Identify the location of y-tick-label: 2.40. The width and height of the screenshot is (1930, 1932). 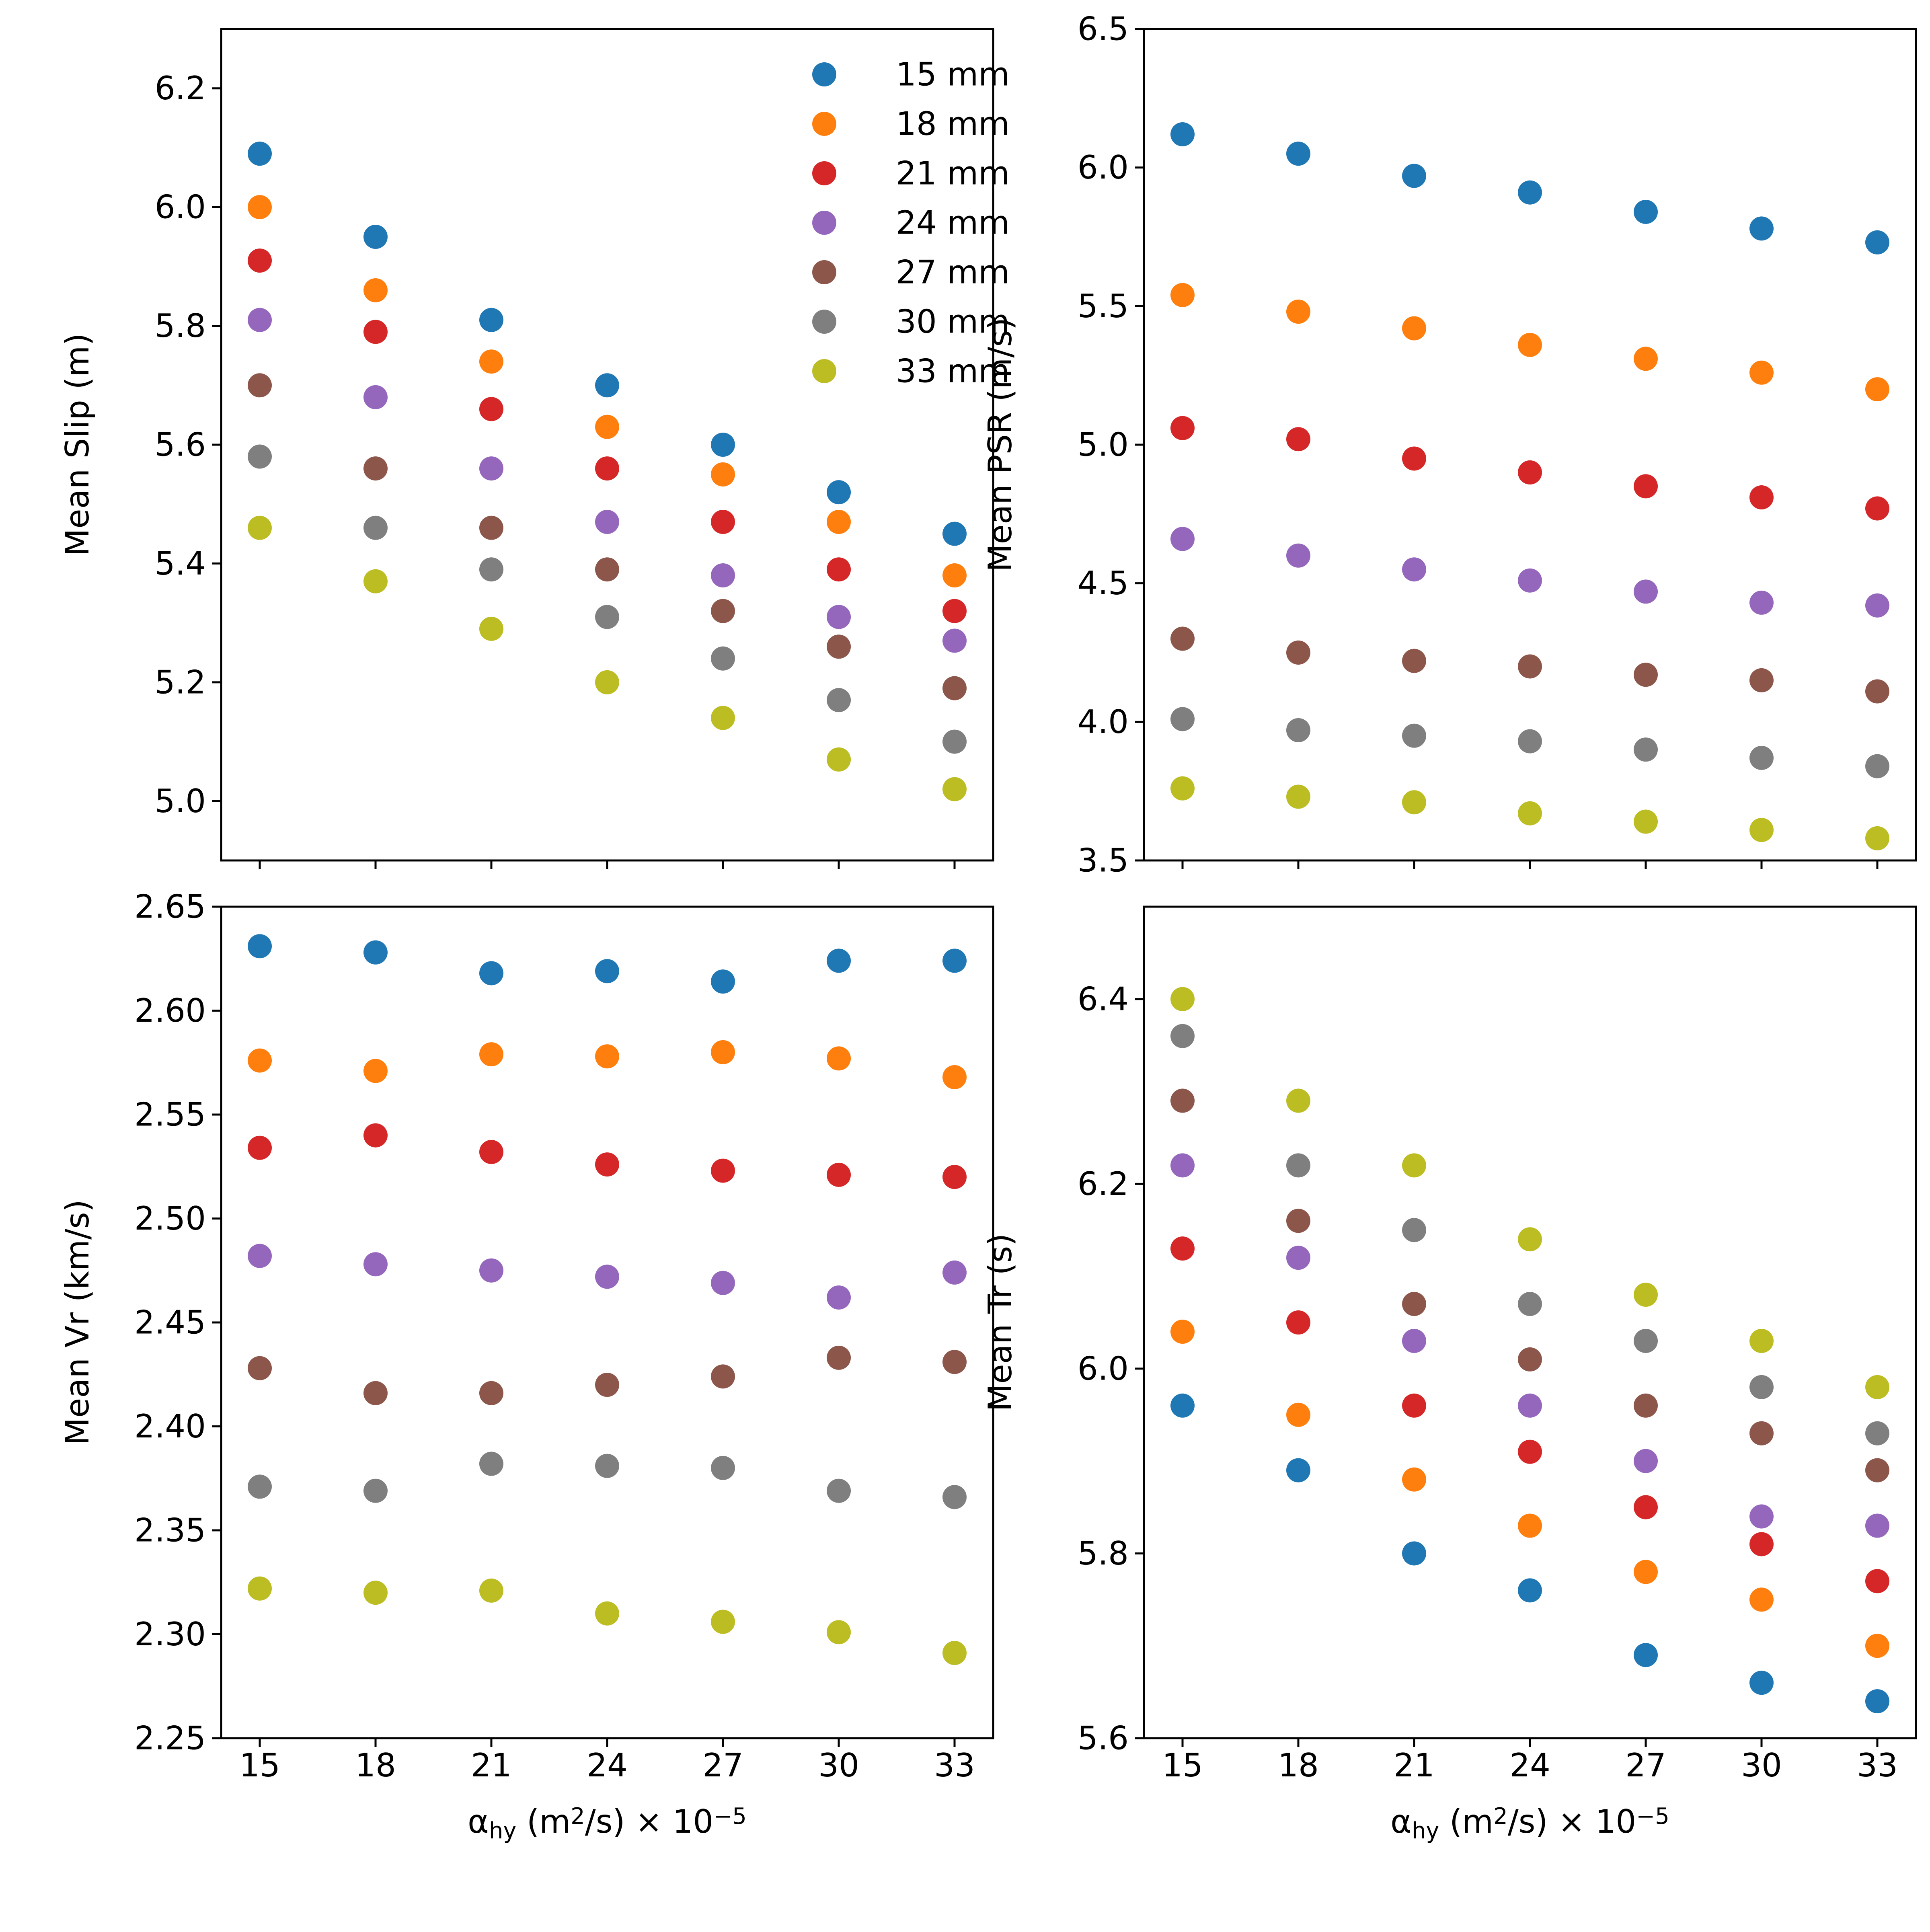
(170, 1426).